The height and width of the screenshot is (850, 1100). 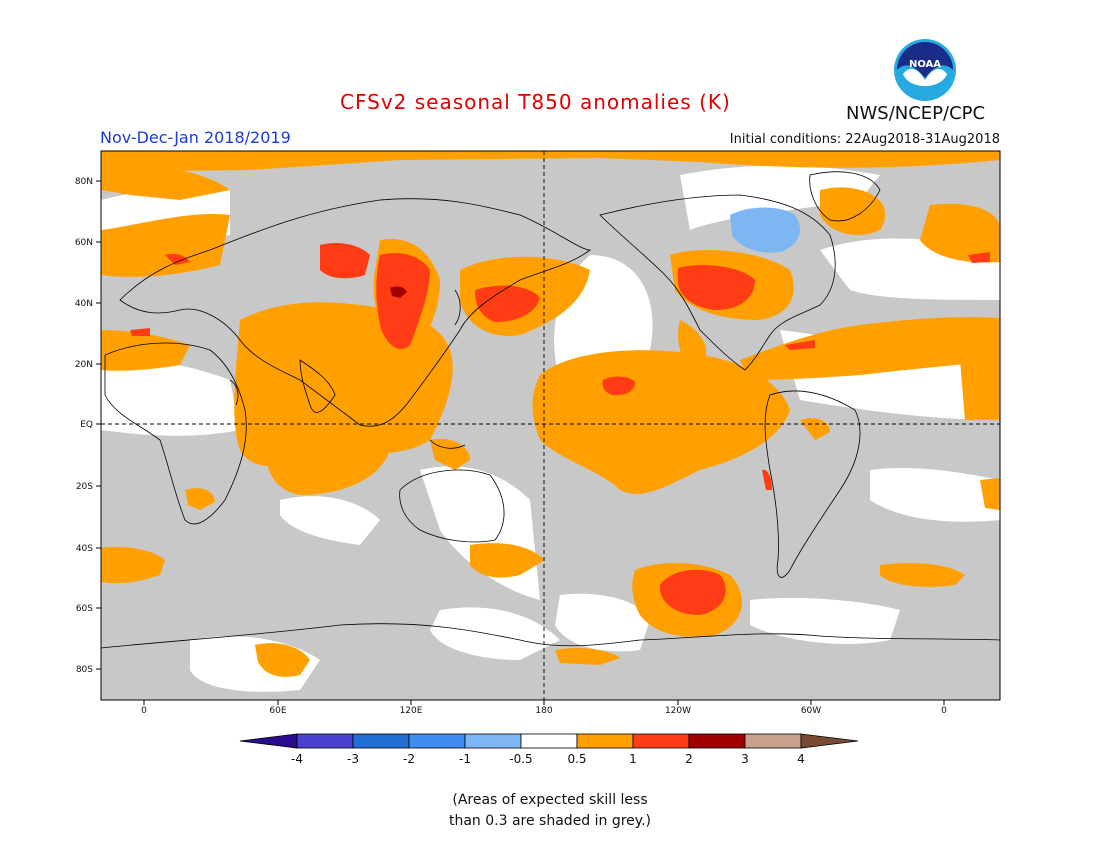 What do you see at coordinates (353, 759) in the screenshot?
I see `colorbar-label: -3` at bounding box center [353, 759].